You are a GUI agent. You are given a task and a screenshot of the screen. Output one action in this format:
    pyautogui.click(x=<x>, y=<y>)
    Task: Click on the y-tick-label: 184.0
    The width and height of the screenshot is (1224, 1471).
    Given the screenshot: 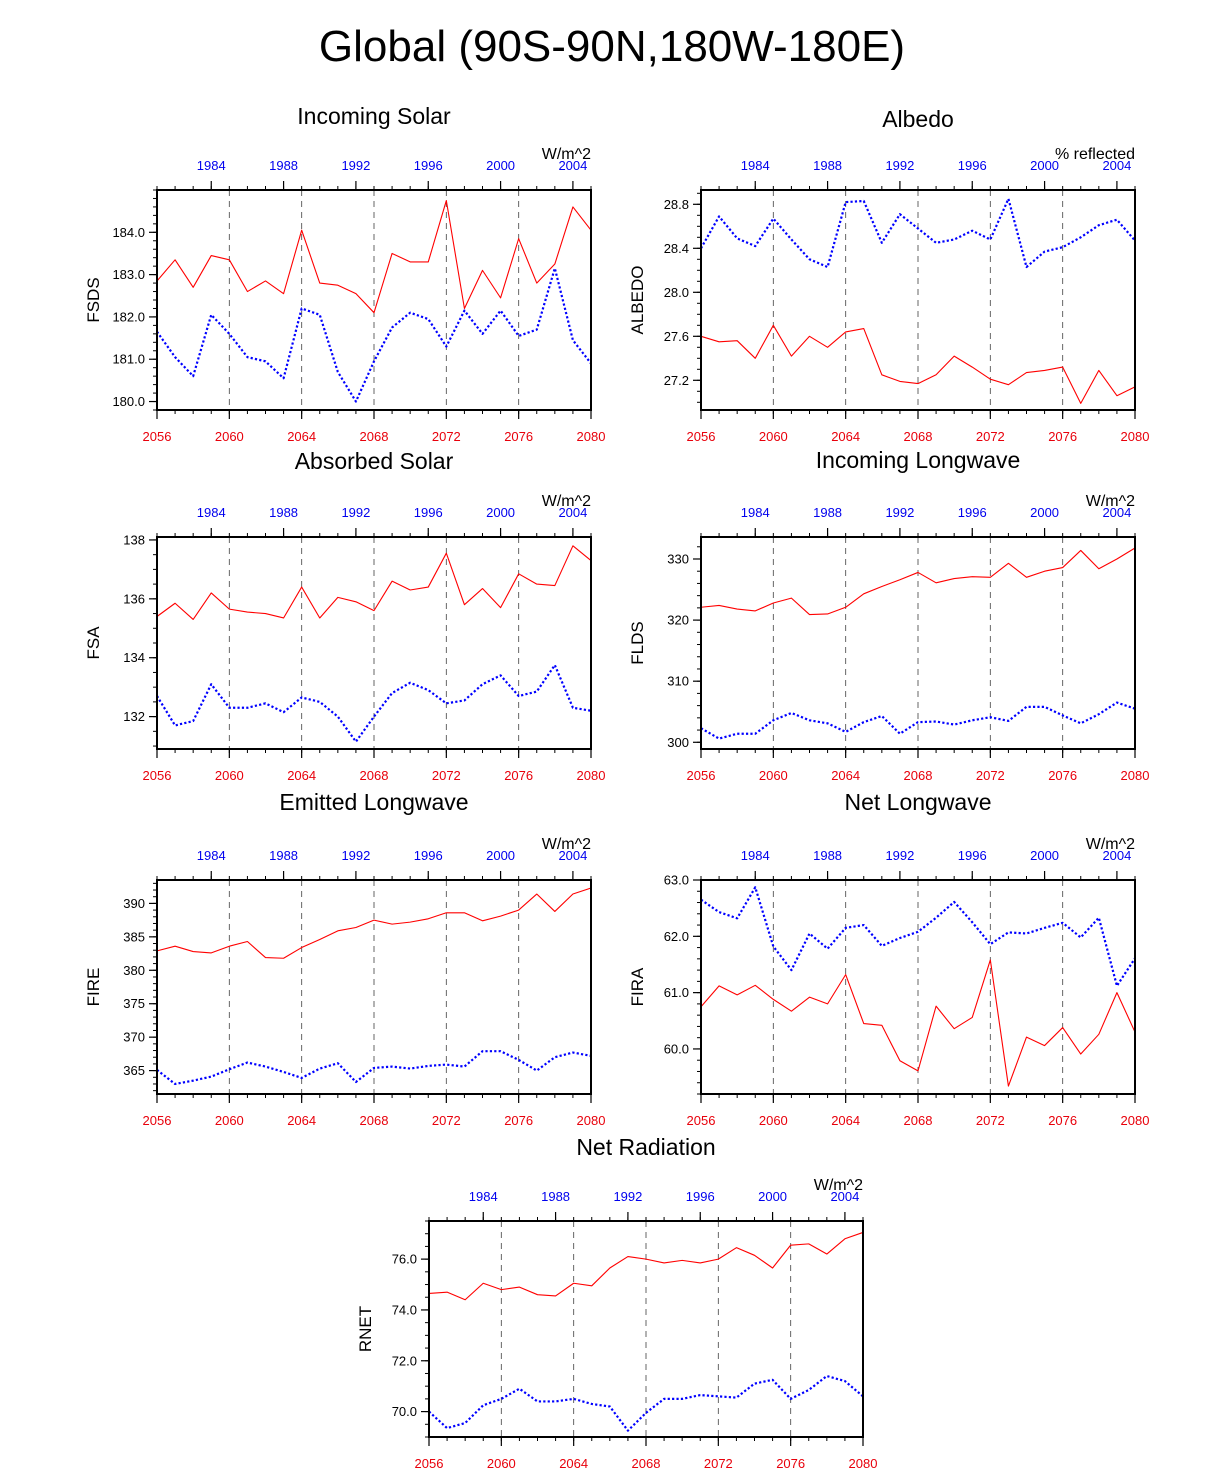 What is the action you would take?
    pyautogui.click(x=128, y=232)
    